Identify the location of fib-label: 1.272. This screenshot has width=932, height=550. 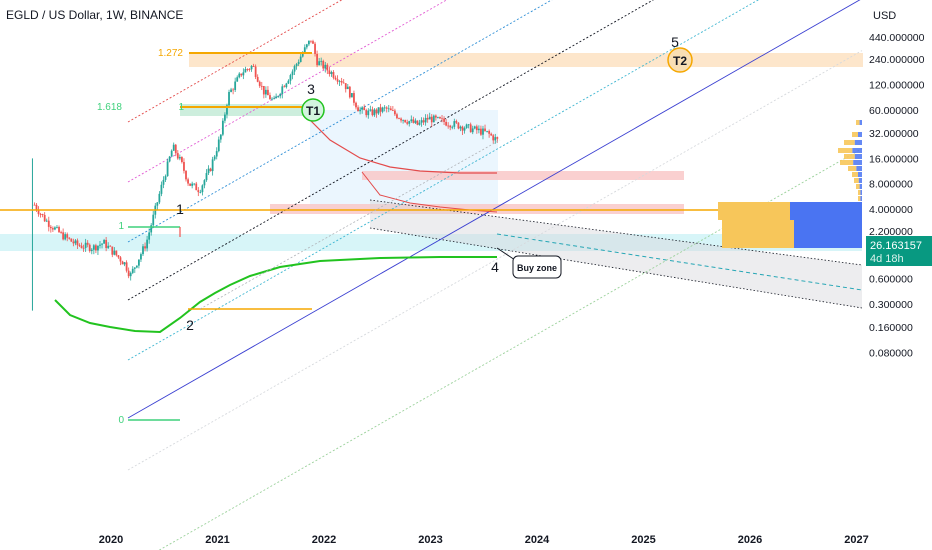
(170, 53).